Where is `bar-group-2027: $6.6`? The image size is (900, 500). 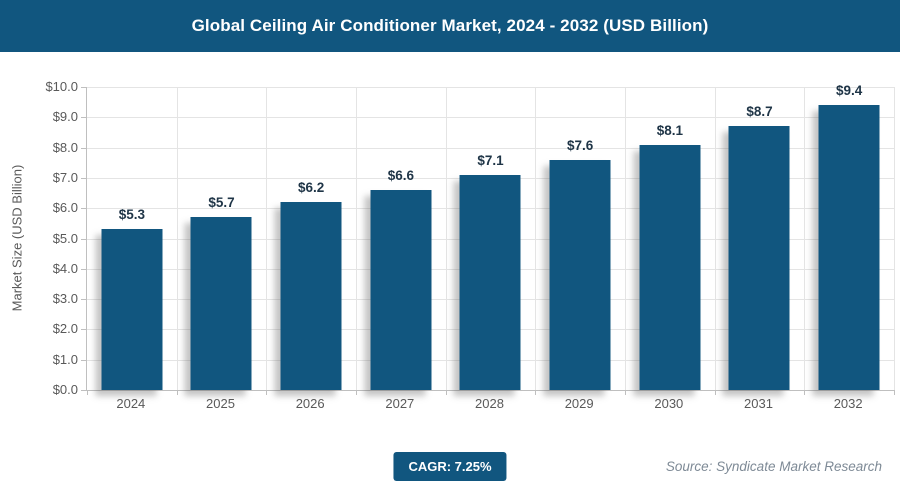
bar-group-2027: $6.6 is located at coordinates (401, 238).